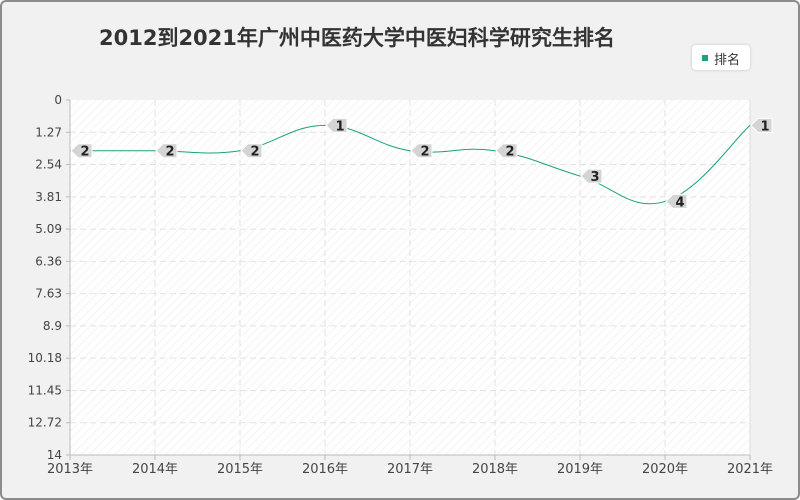 The height and width of the screenshot is (500, 800). Describe the element at coordinates (240, 469) in the screenshot. I see `x-tick-label: 2015年` at that location.